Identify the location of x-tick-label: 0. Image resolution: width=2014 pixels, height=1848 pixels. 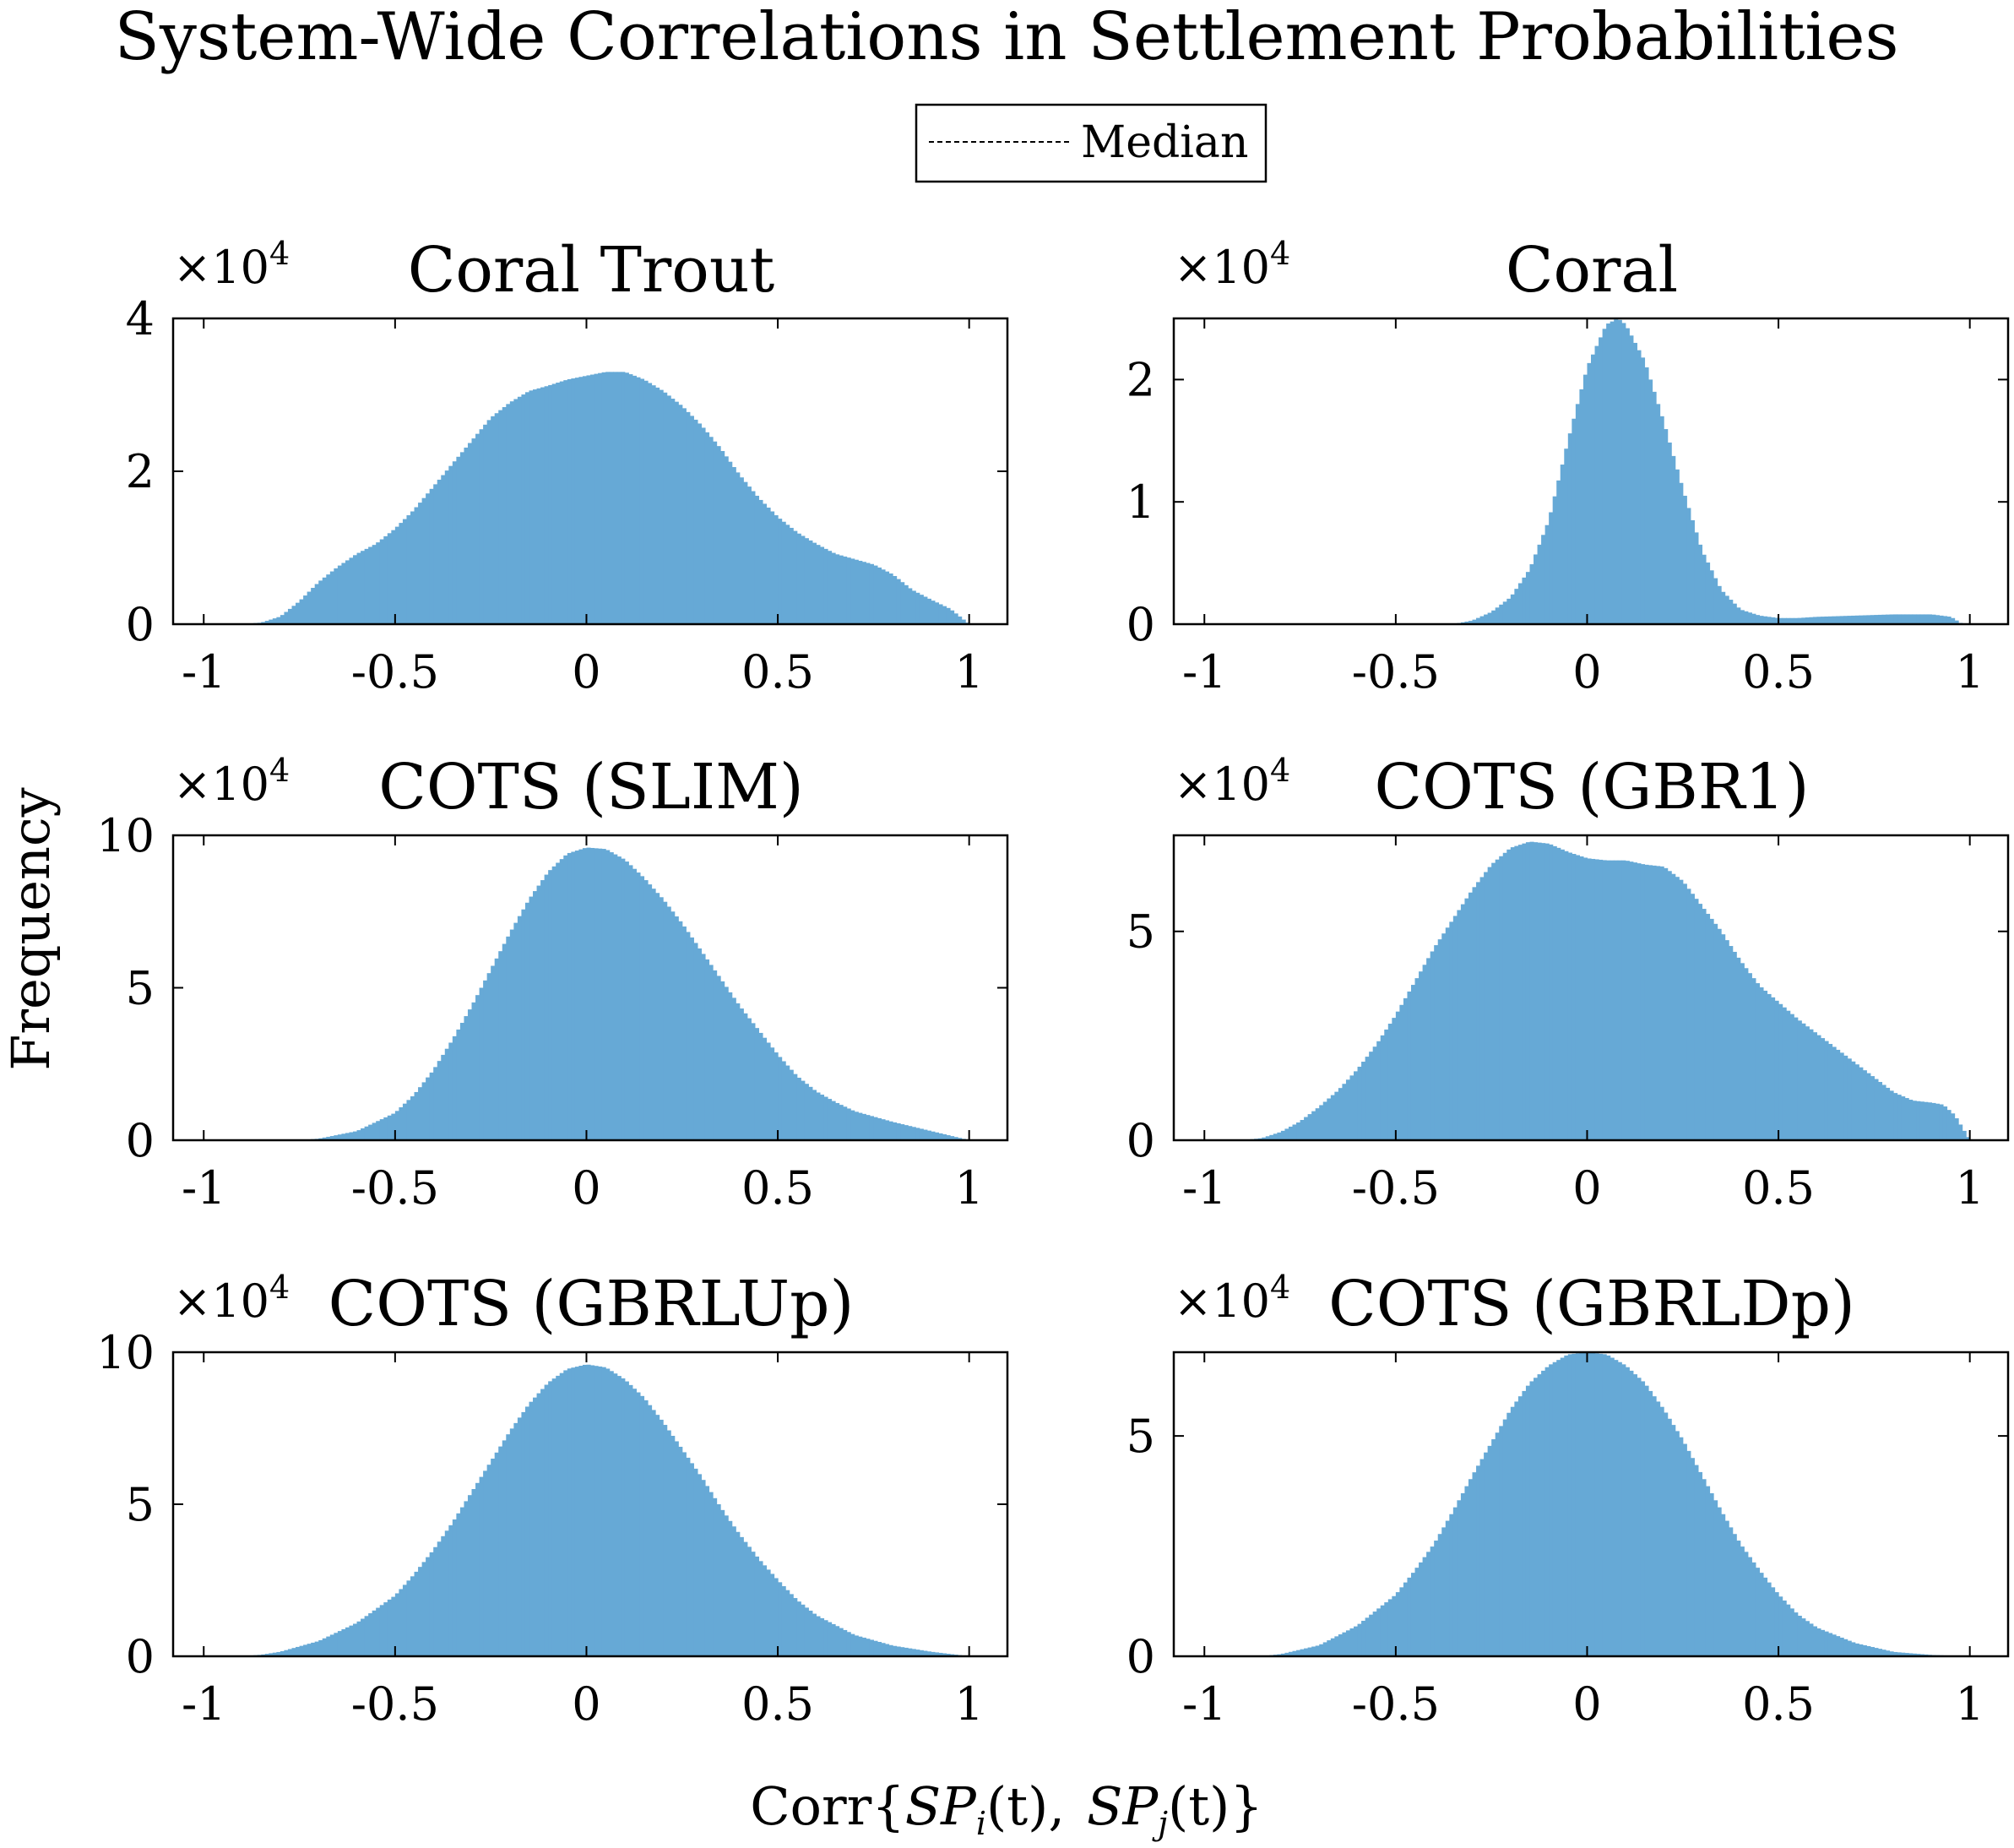
(586, 1188).